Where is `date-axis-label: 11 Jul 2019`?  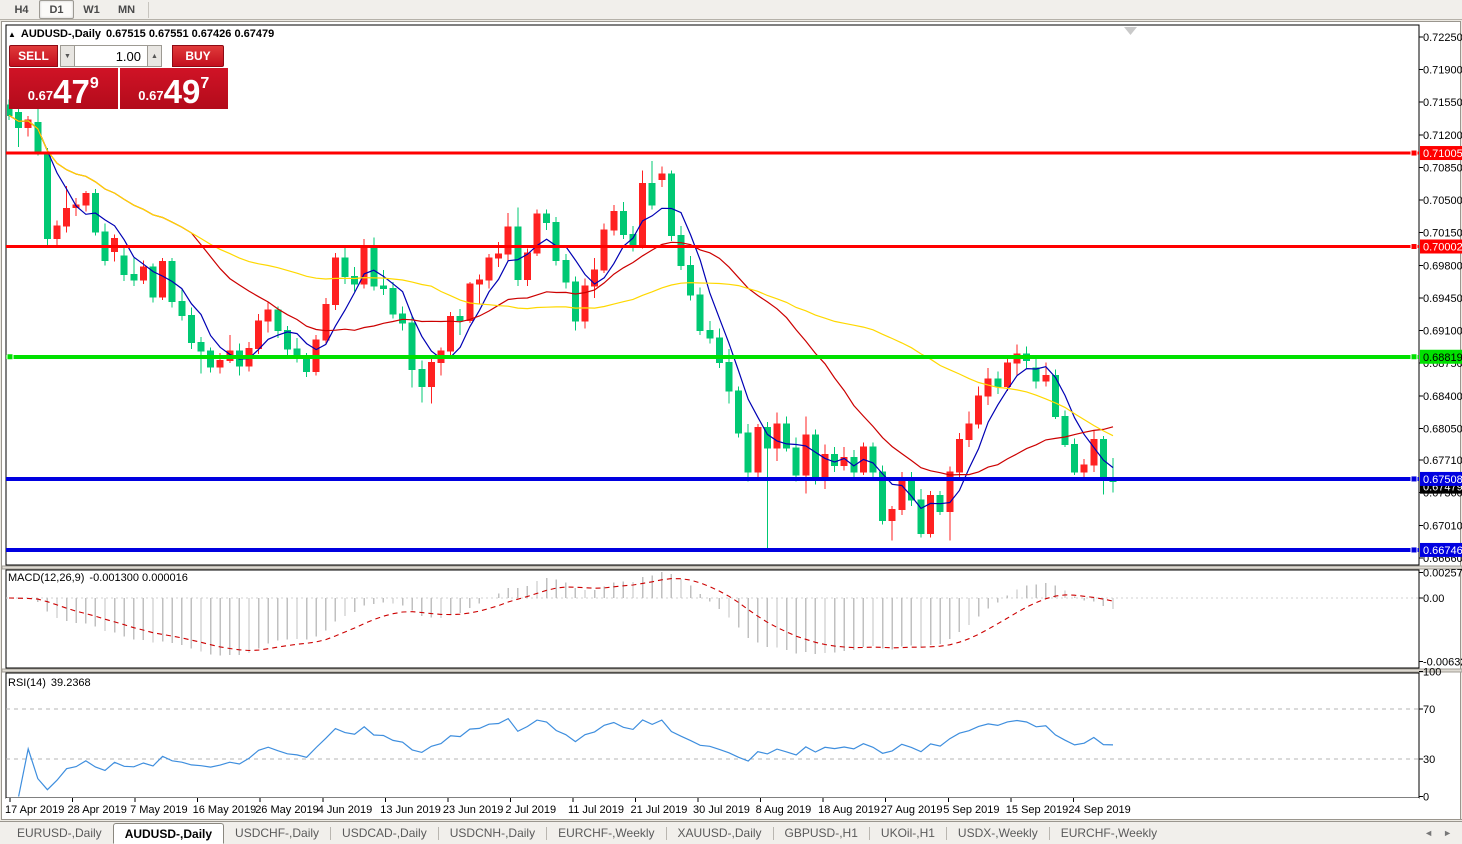 date-axis-label: 11 Jul 2019 is located at coordinates (596, 810).